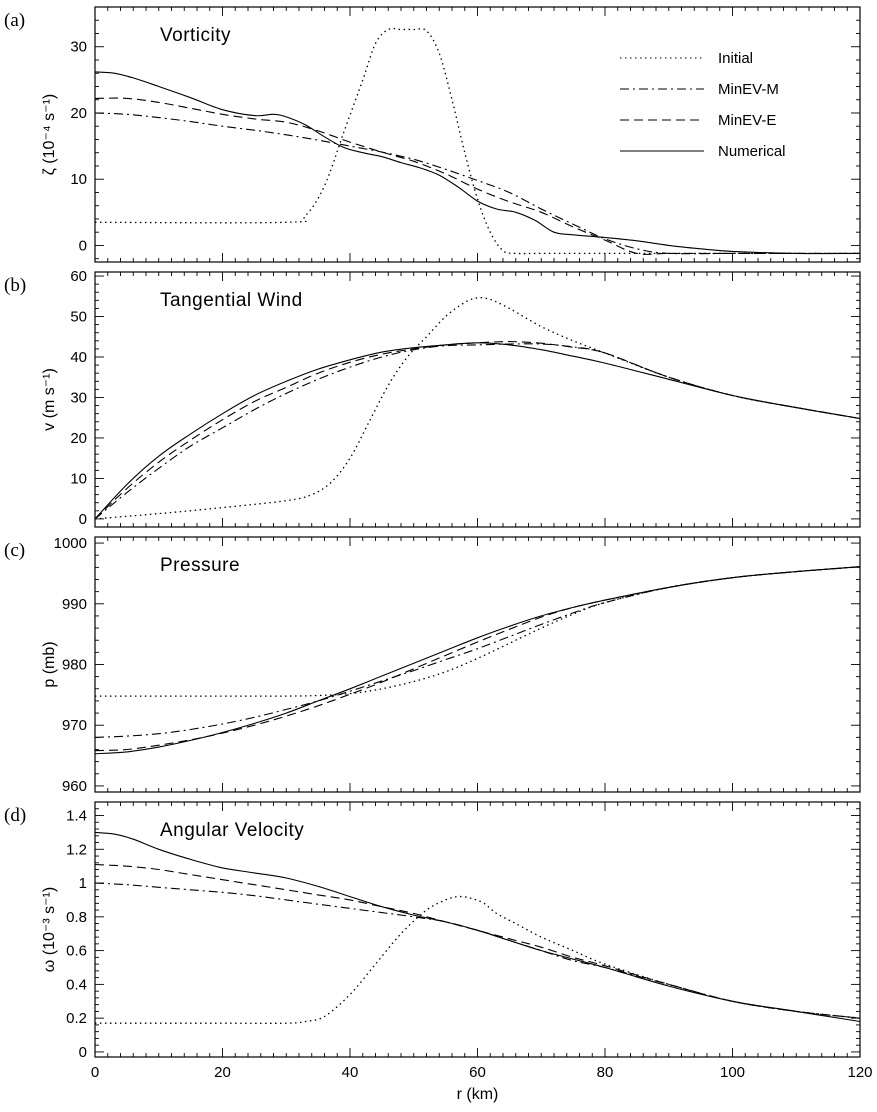 This screenshot has height=1112, width=877. I want to click on y-axis-label: ω (10⁻³ s⁻¹), so click(49, 929).